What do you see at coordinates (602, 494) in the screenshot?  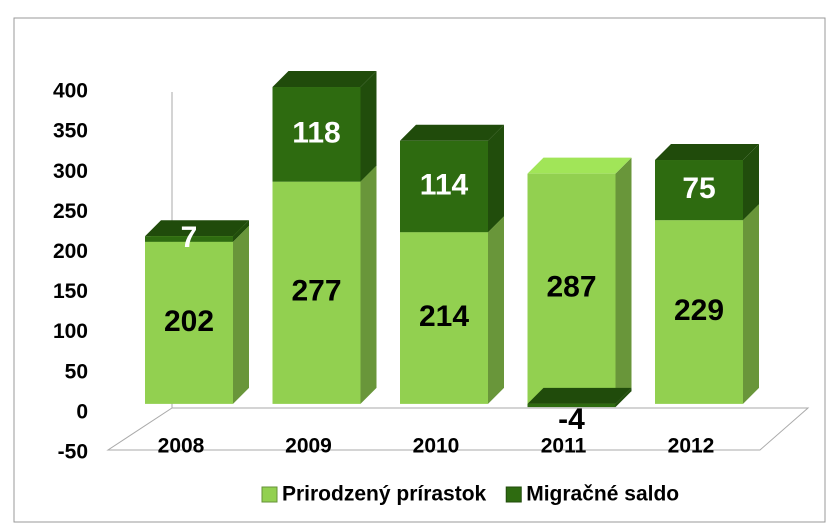 I see `legend-label: Migračné saldo` at bounding box center [602, 494].